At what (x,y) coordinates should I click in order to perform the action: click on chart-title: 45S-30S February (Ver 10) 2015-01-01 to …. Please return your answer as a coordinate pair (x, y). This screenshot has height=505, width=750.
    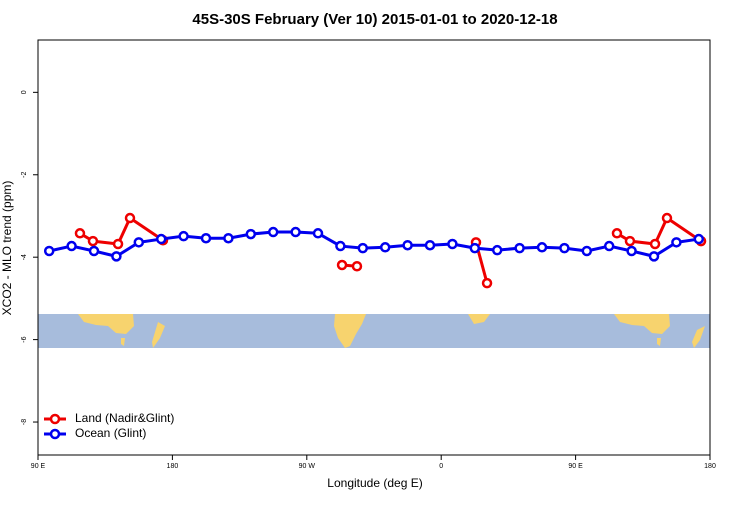
    Looking at the image, I should click on (374, 19).